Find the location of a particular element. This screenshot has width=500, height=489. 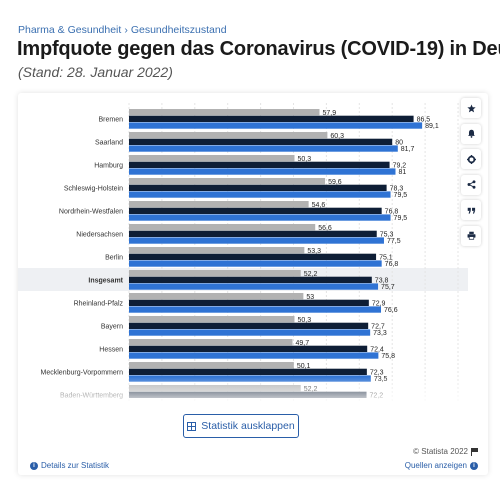

share-button is located at coordinates (471, 184).